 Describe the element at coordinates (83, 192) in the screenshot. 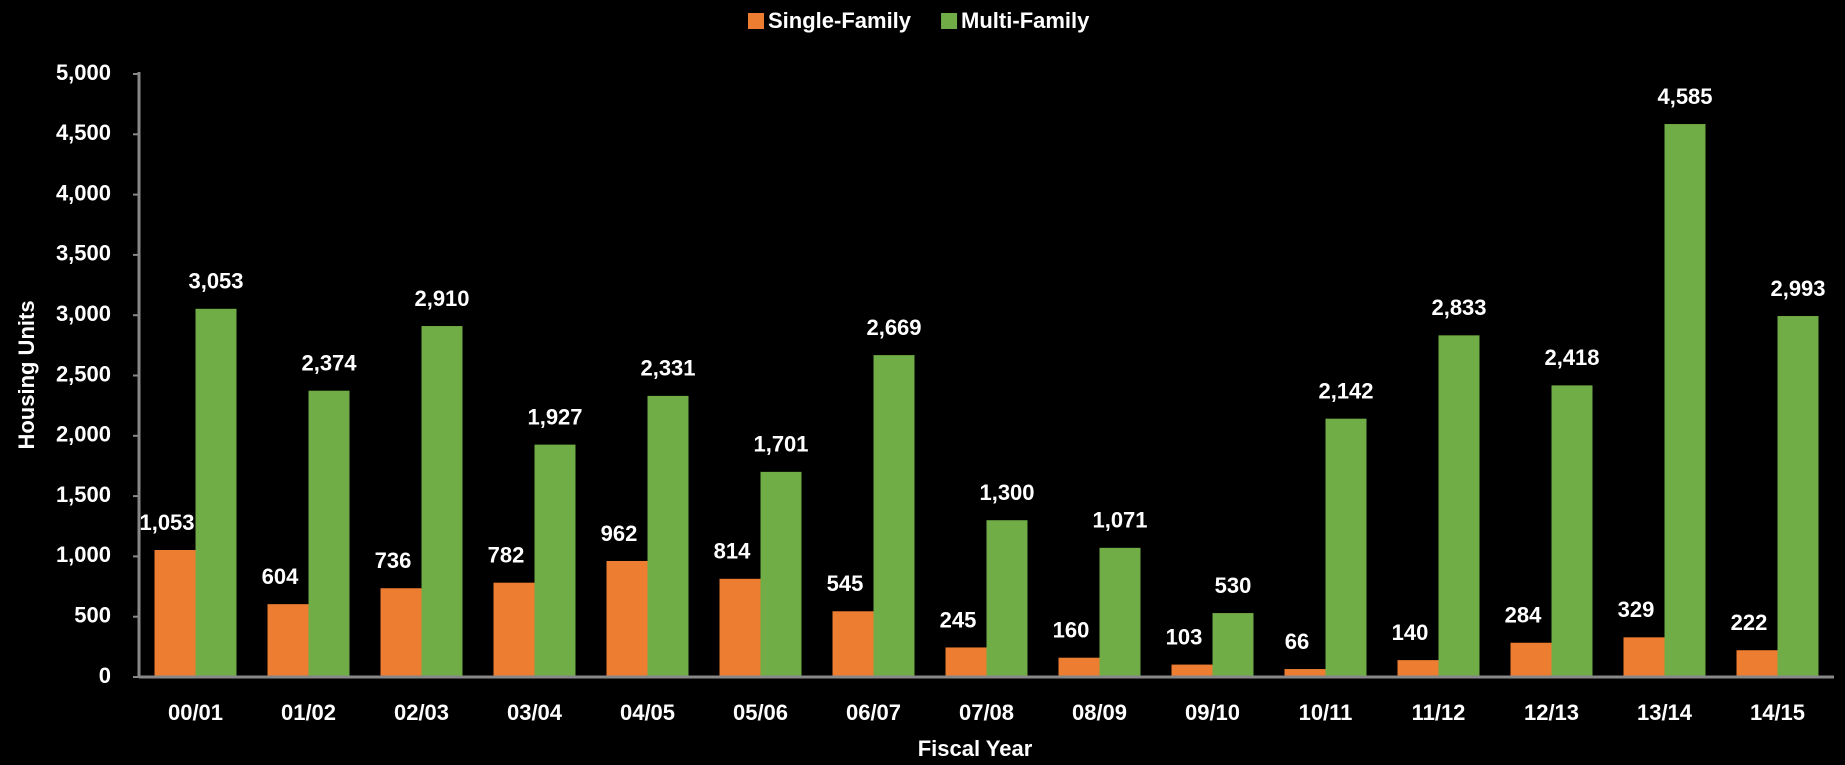

I see `y-tick-label: 4,000` at that location.